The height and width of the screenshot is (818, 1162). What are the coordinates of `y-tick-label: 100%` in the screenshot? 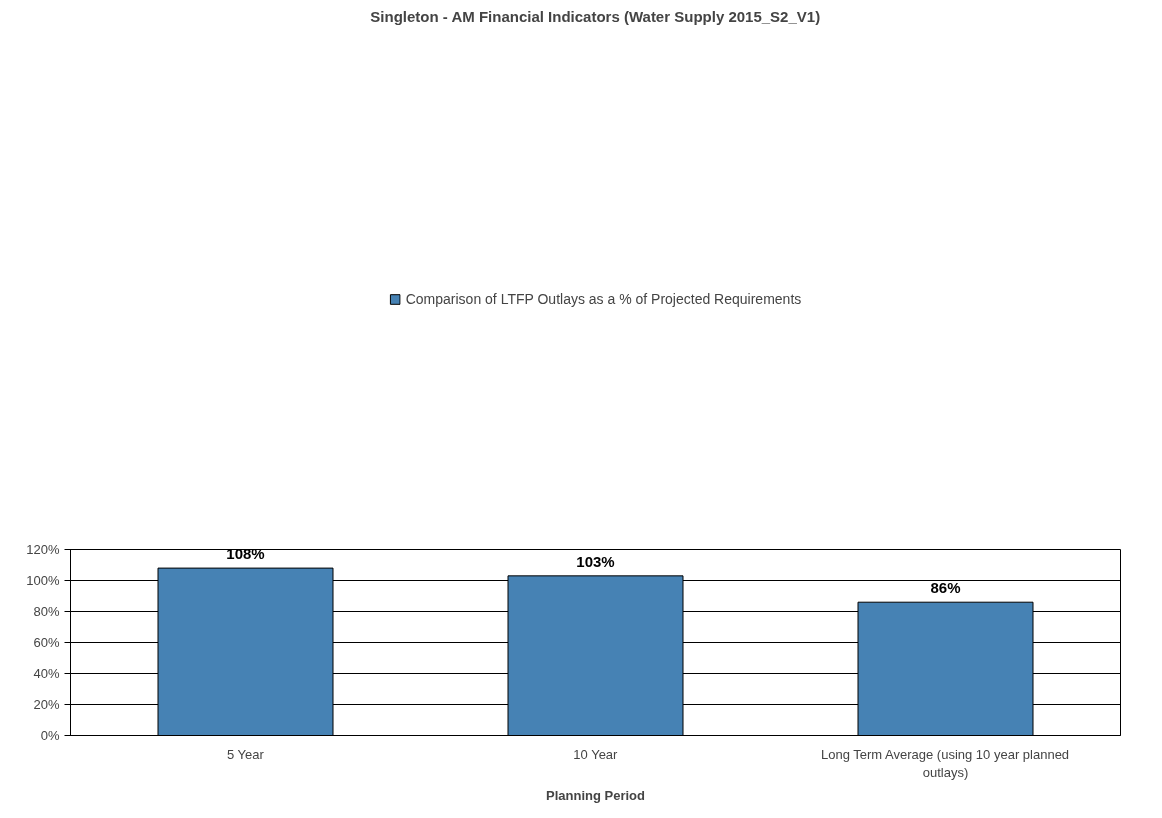 It's located at (43, 580).